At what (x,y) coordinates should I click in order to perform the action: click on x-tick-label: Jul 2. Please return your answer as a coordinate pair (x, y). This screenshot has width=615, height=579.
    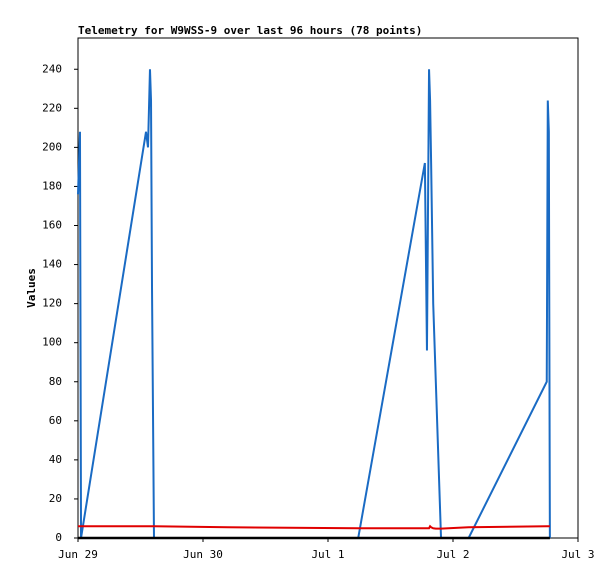
    Looking at the image, I should click on (452, 554).